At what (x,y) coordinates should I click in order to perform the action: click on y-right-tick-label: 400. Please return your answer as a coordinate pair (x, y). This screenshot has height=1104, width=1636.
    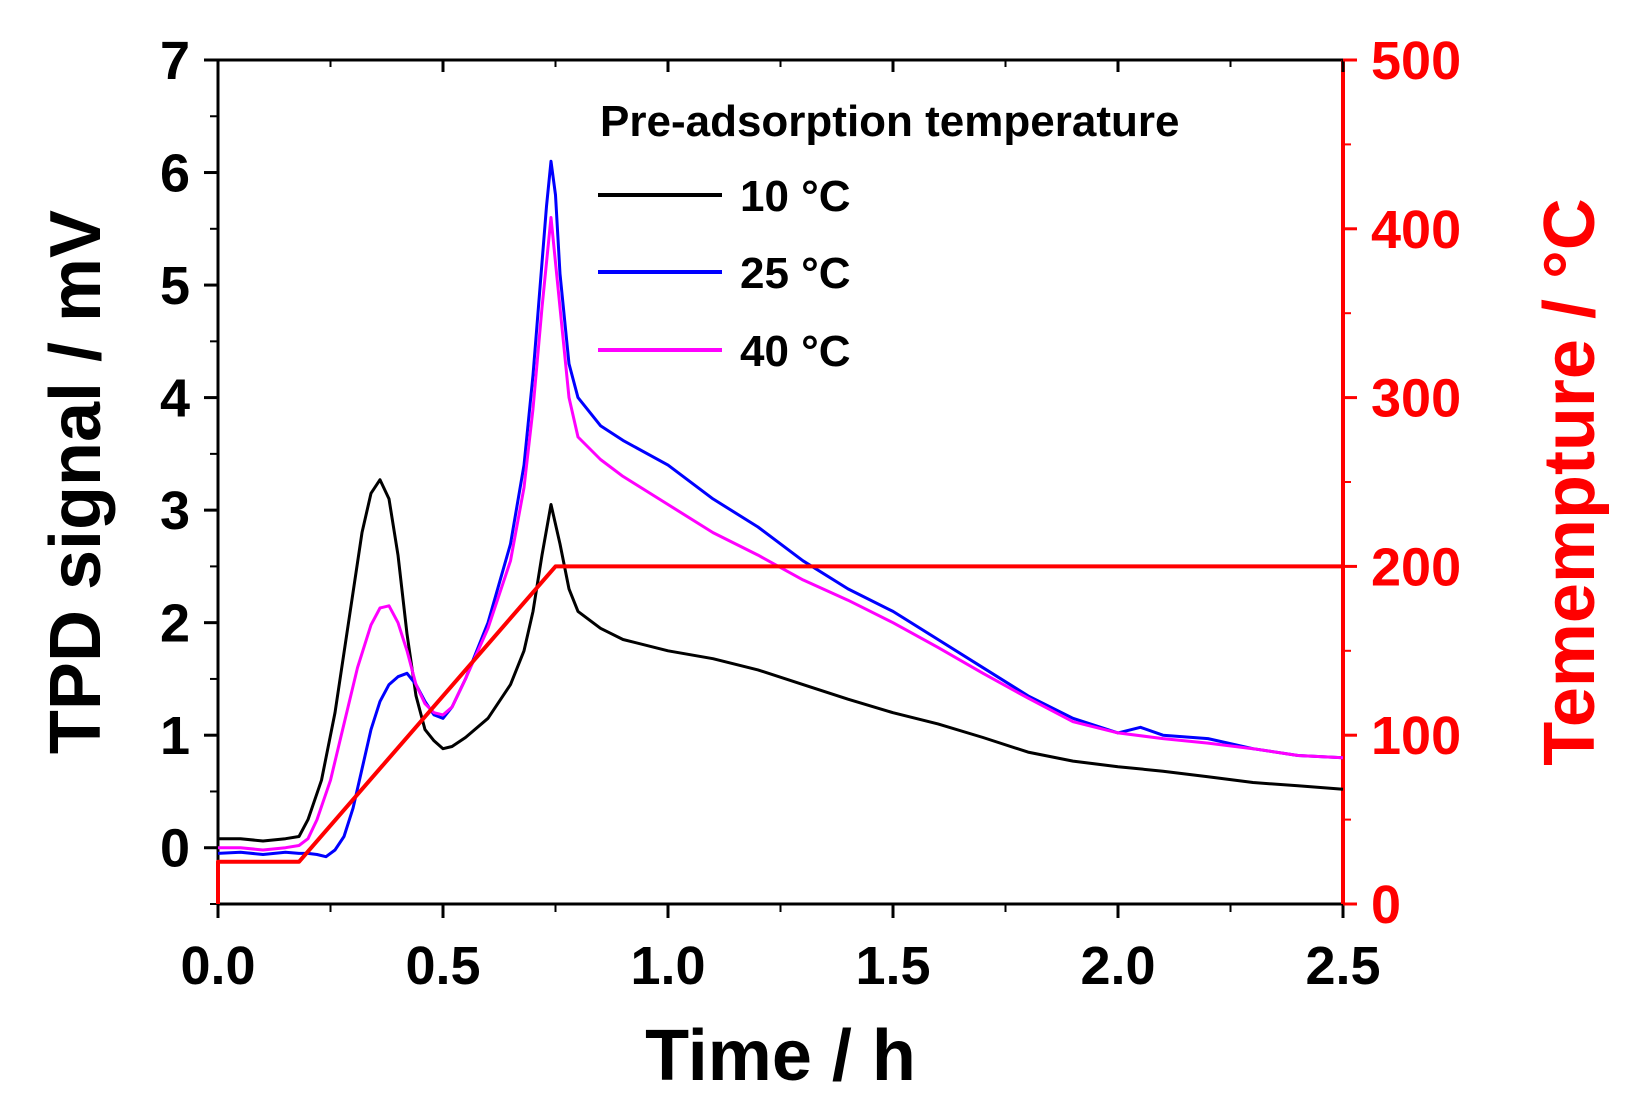
    Looking at the image, I should click on (1416, 230).